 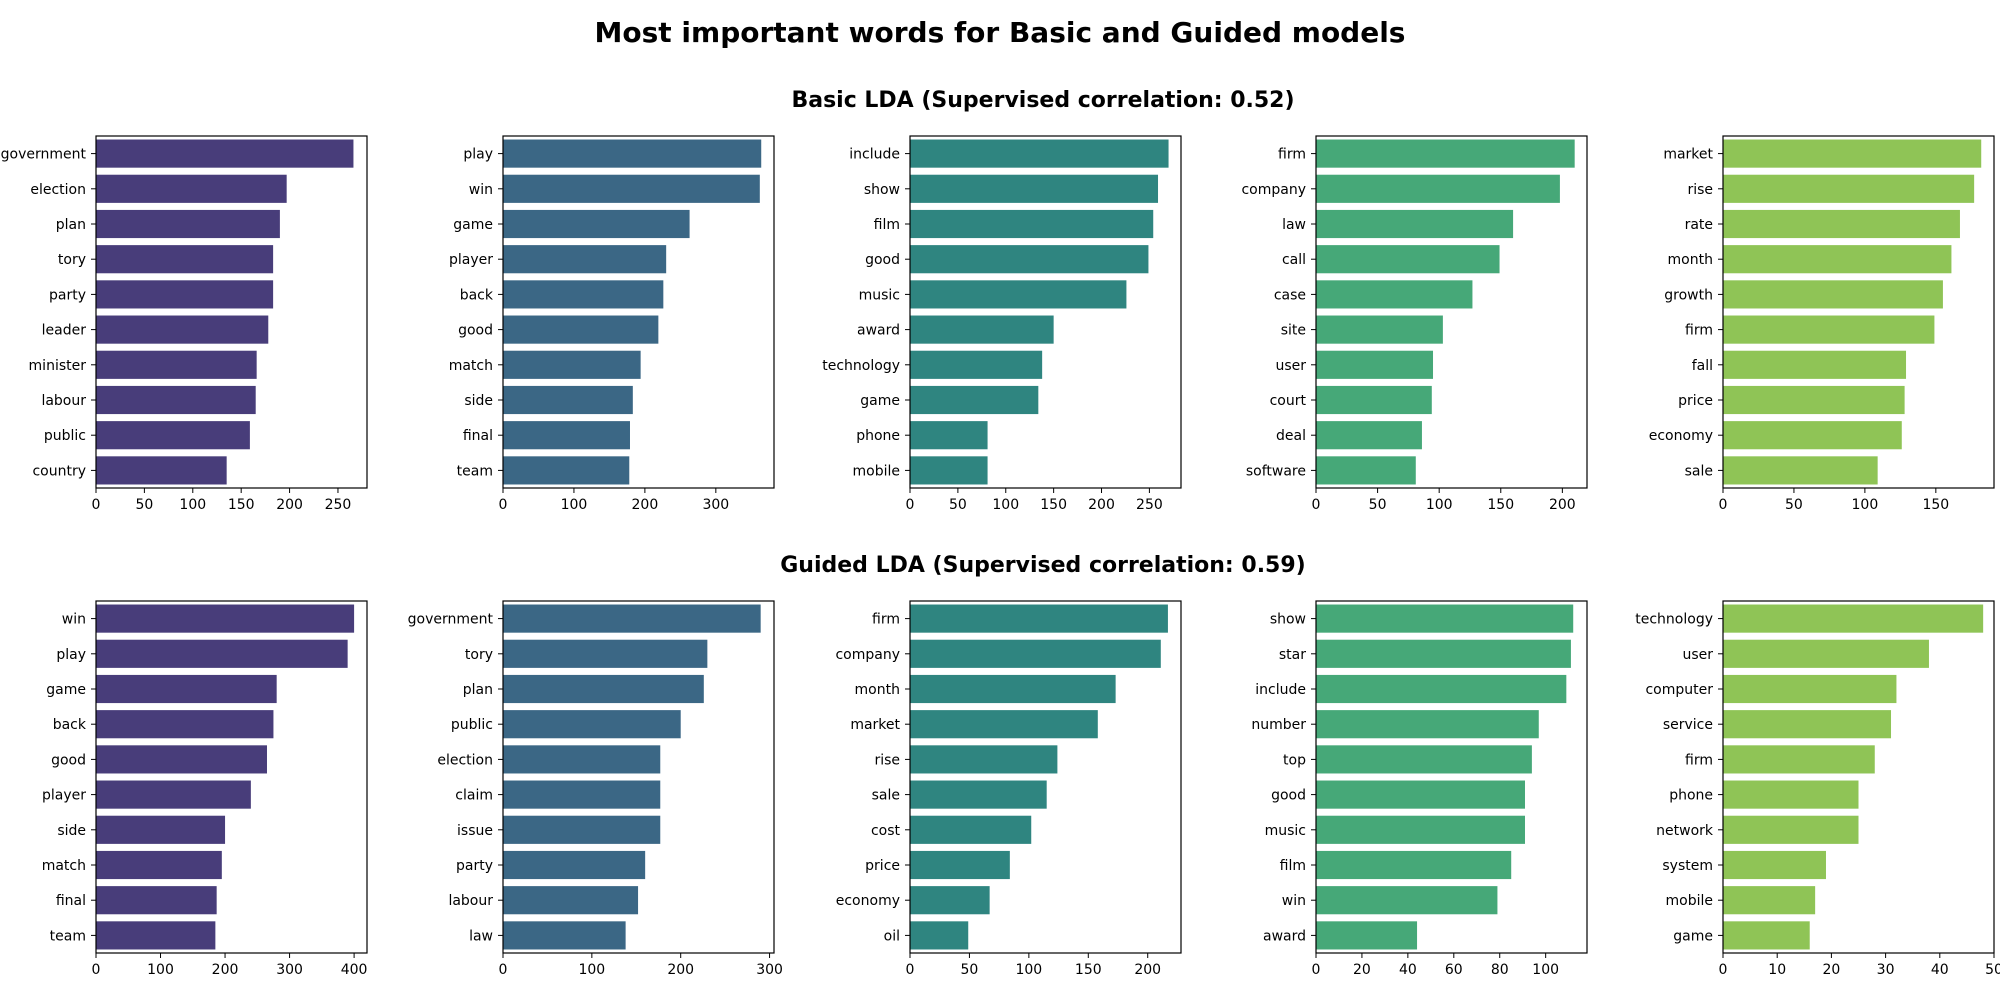 I want to click on category-label: phone, so click(x=878, y=436).